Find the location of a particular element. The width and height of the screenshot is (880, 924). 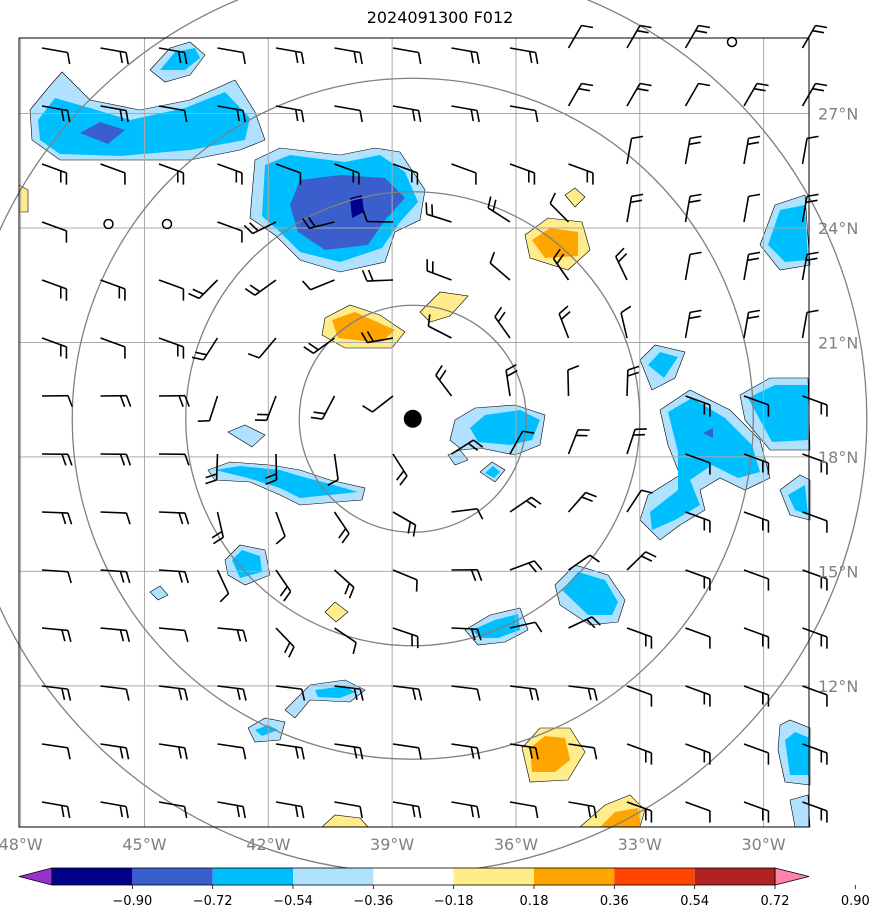

latitude-label: 18°N is located at coordinates (838, 457).